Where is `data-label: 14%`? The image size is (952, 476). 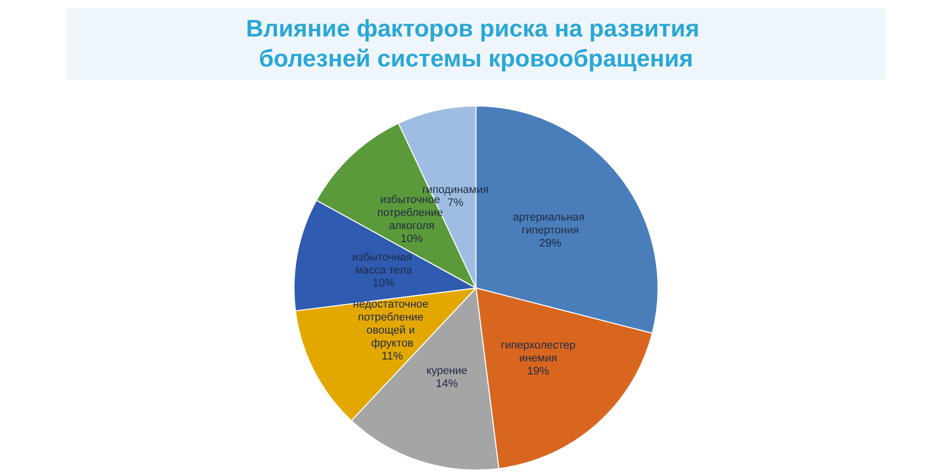 data-label: 14% is located at coordinates (447, 384).